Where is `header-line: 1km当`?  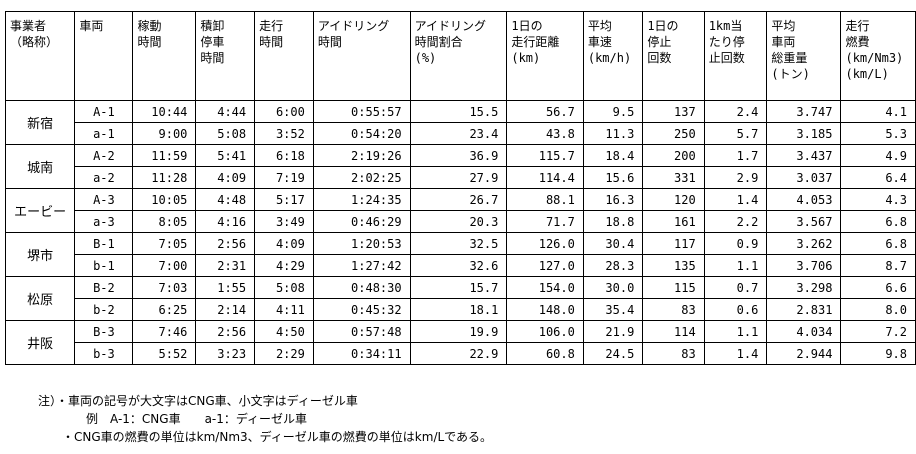
header-line: 1km当 is located at coordinates (725, 26).